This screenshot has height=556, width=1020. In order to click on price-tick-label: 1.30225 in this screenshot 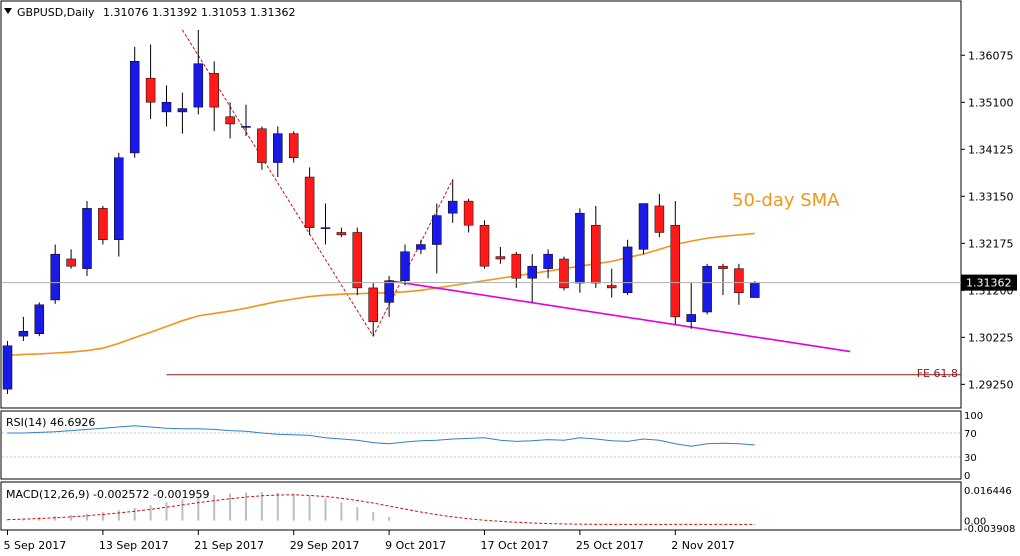, I will do `click(991, 337)`.